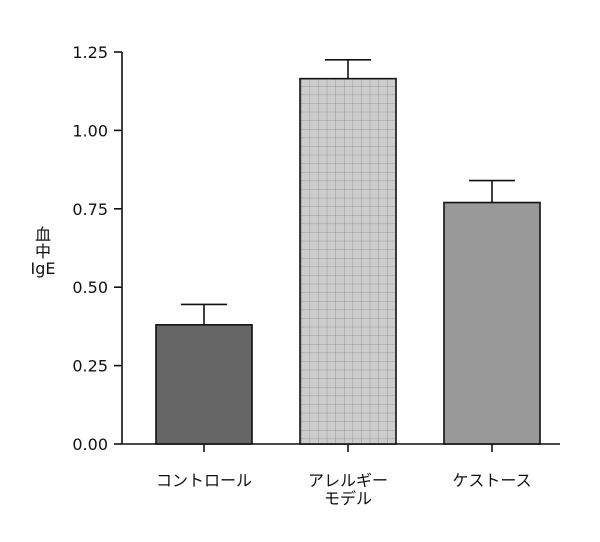 The height and width of the screenshot is (542, 600). I want to click on y-tick-label: 0.75, so click(90, 209).